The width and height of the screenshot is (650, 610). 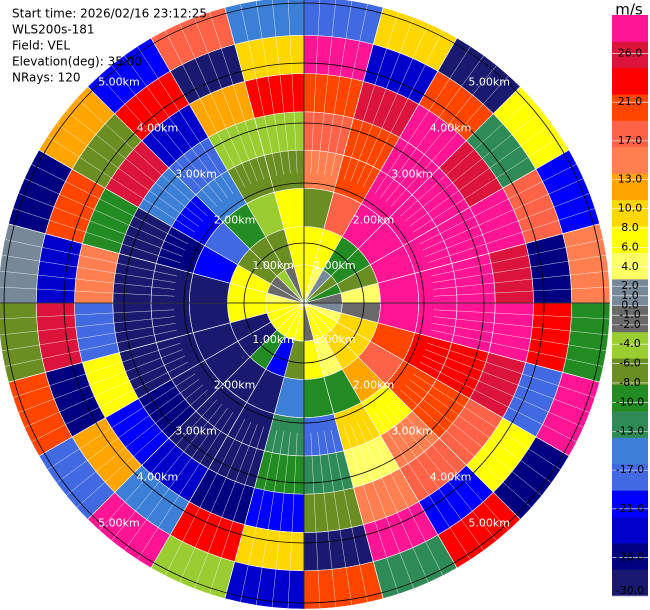 What do you see at coordinates (629, 324) in the screenshot?
I see `colorbar-tick-label: -2.0` at bounding box center [629, 324].